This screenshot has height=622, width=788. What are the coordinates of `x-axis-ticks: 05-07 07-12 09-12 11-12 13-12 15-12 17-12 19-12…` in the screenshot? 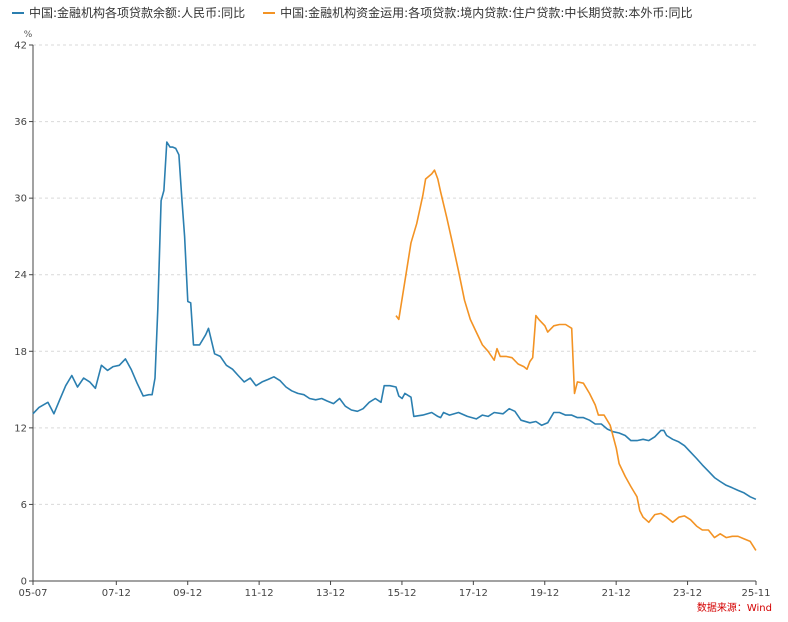 It's located at (394, 590).